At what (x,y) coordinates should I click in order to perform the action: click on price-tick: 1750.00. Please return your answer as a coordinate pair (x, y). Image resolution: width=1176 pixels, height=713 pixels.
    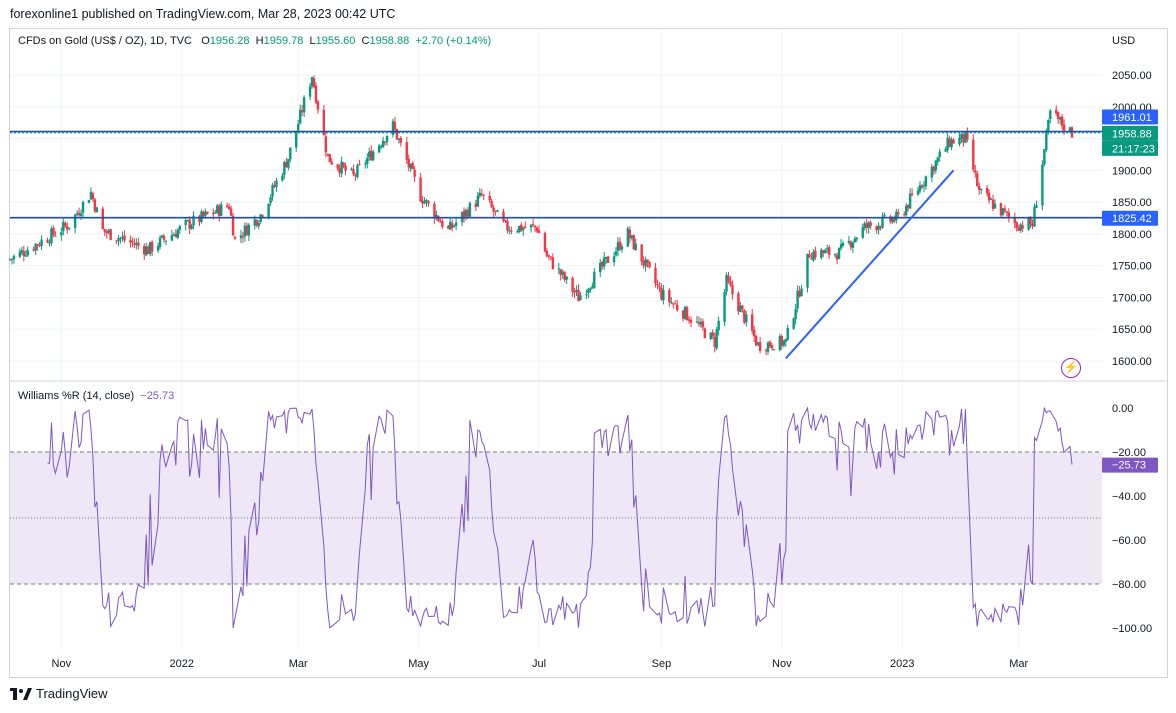
    Looking at the image, I should click on (1132, 267).